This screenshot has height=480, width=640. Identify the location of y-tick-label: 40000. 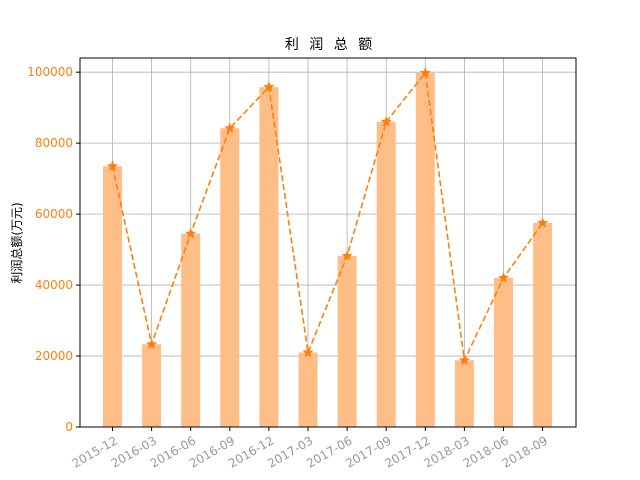
(54, 285).